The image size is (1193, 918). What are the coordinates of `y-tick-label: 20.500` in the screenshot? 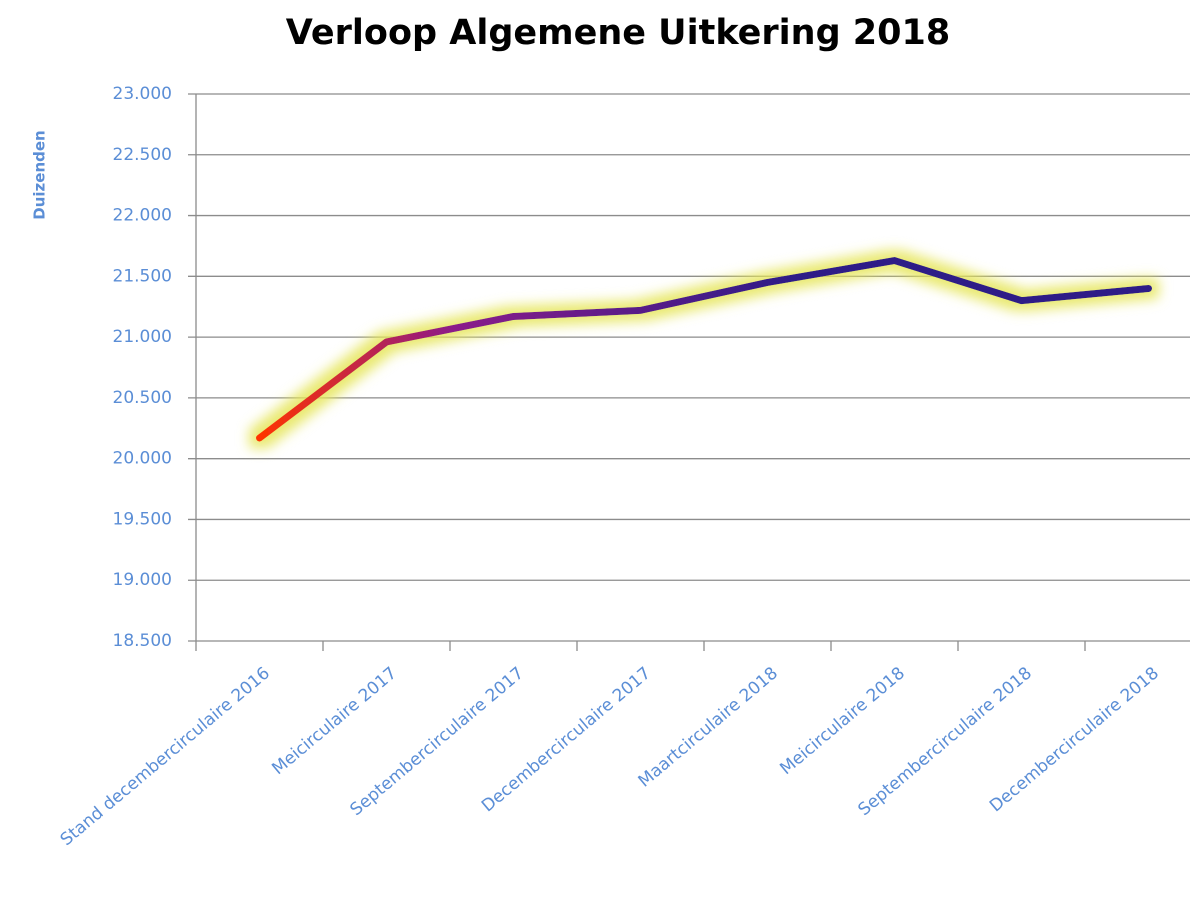 It's located at (142, 398).